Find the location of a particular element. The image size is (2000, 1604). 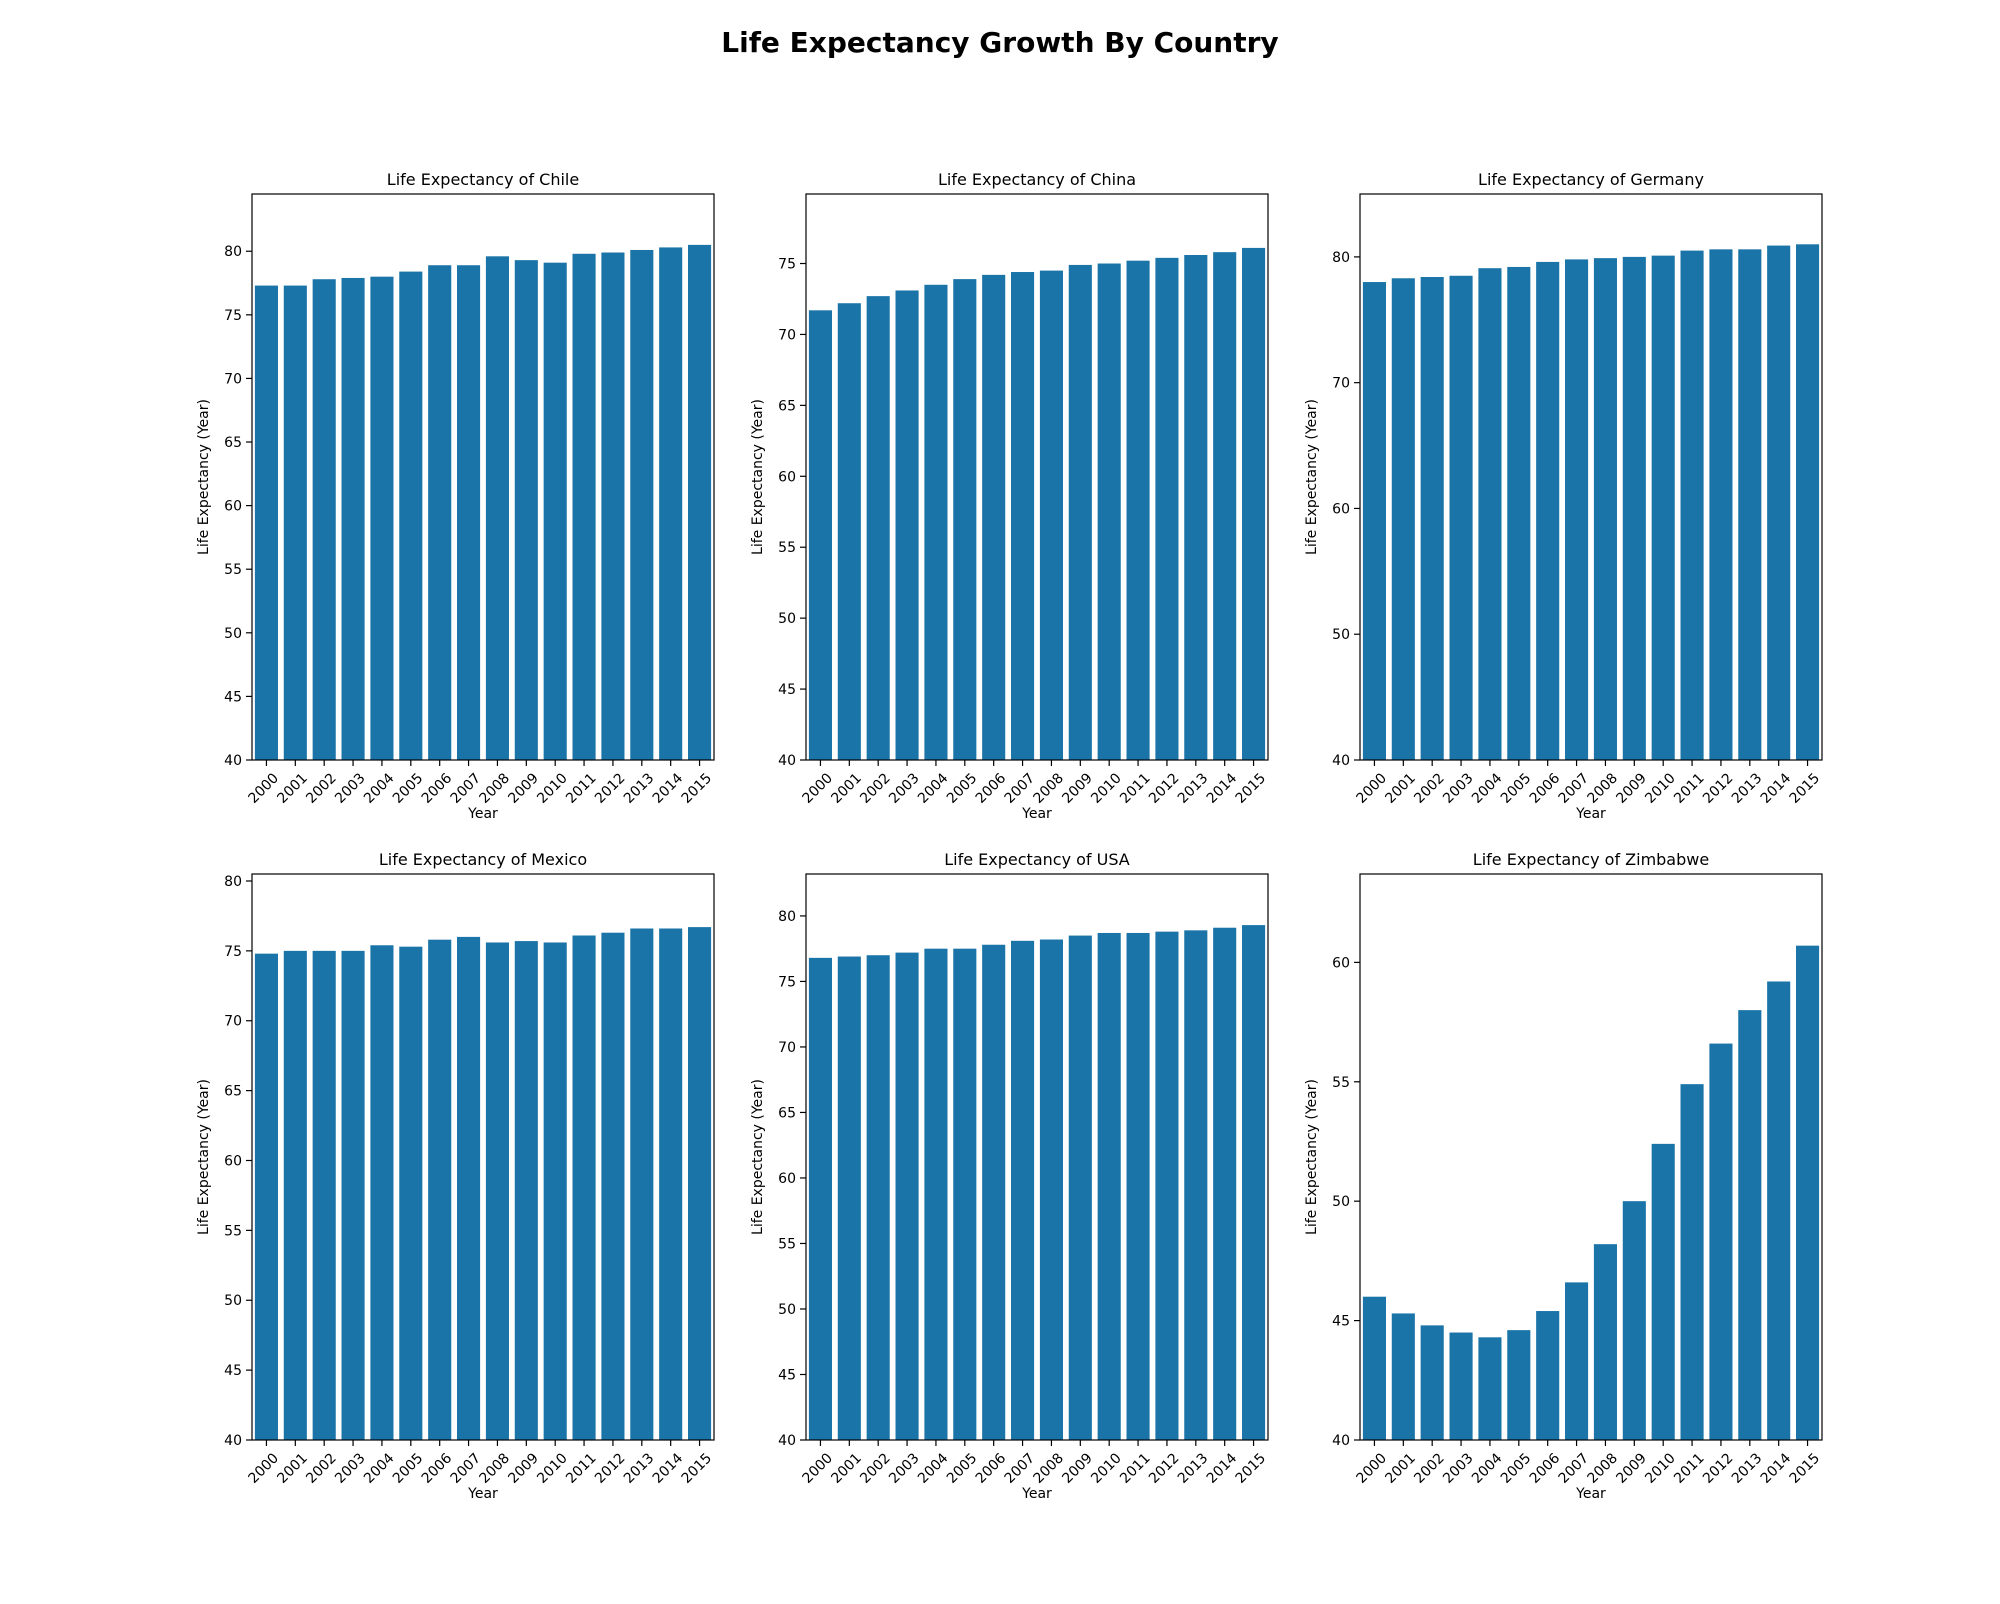

y-tick-label: 50 is located at coordinates (233, 1301).